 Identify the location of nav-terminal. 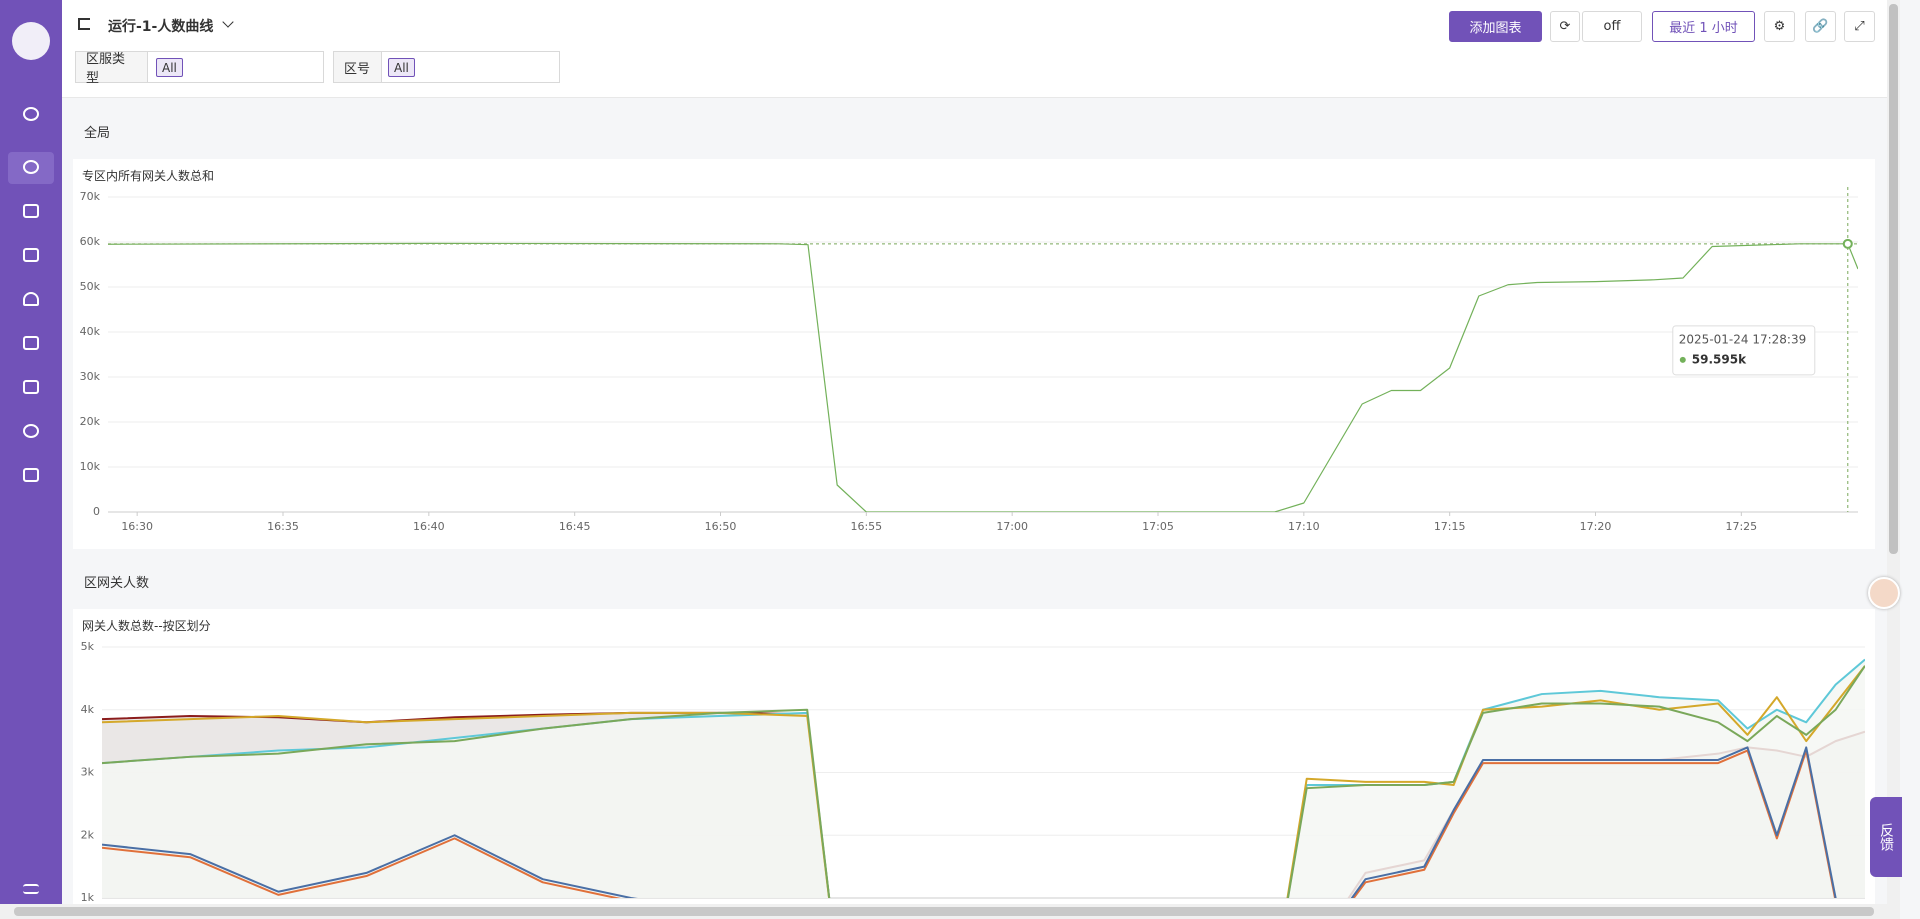
(31, 343).